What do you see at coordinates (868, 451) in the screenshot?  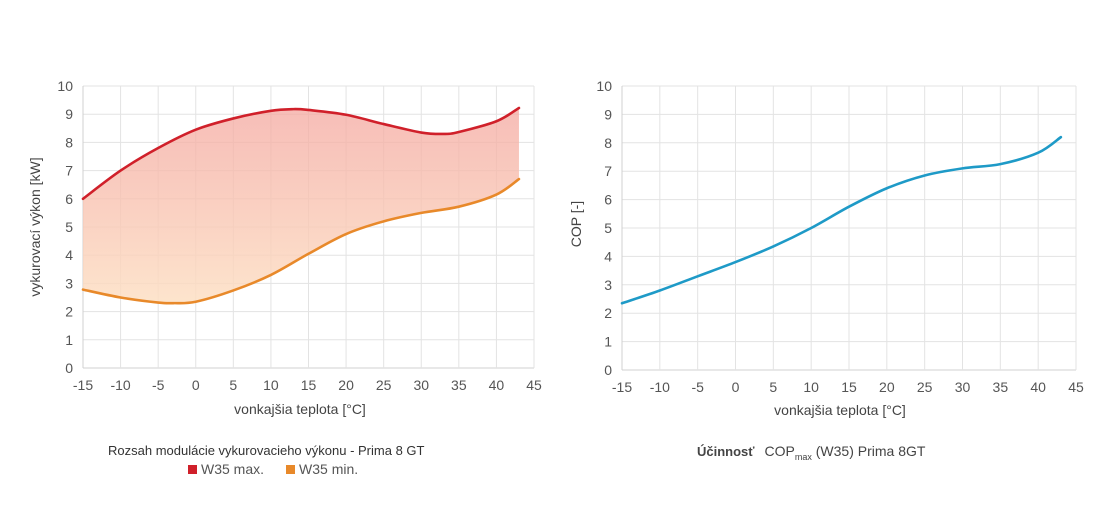 I see `chart2-caption-rest: (W35) Prima 8GT` at bounding box center [868, 451].